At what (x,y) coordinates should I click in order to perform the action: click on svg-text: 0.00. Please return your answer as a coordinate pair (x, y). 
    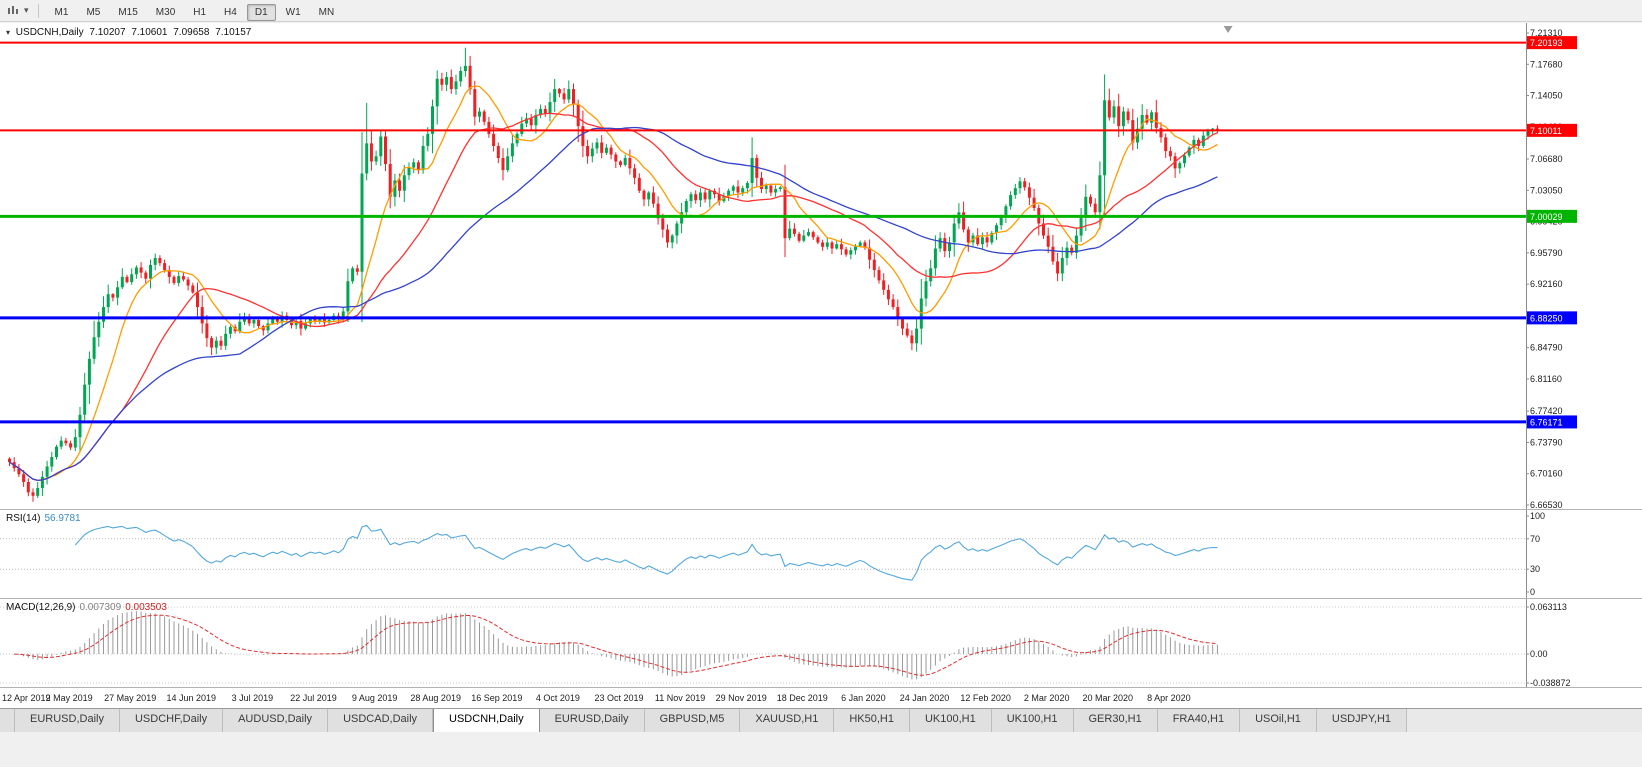
    Looking at the image, I should click on (1539, 654).